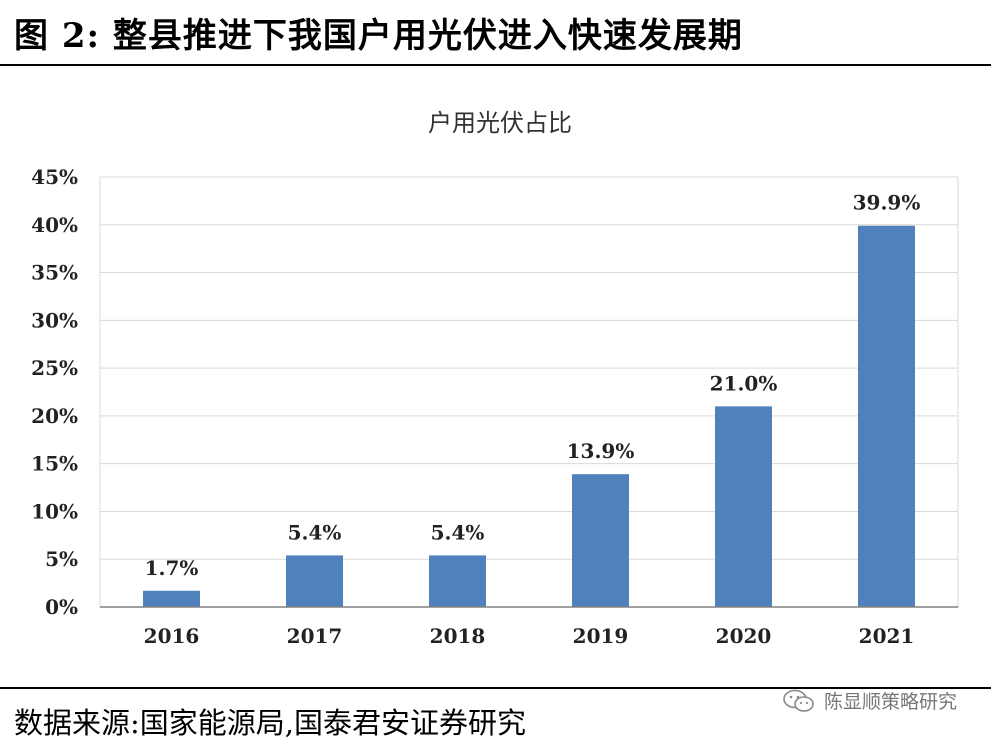 Image resolution: width=991 pixels, height=745 pixels. Describe the element at coordinates (54, 368) in the screenshot. I see `y-tick-label: 25%` at that location.